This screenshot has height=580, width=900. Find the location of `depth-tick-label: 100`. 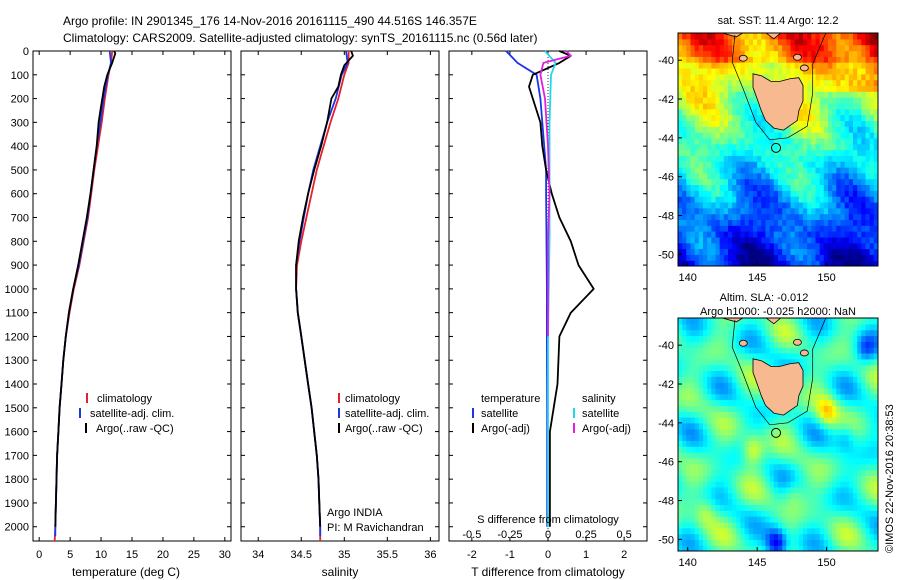

depth-tick-label: 100 is located at coordinates (20, 76).